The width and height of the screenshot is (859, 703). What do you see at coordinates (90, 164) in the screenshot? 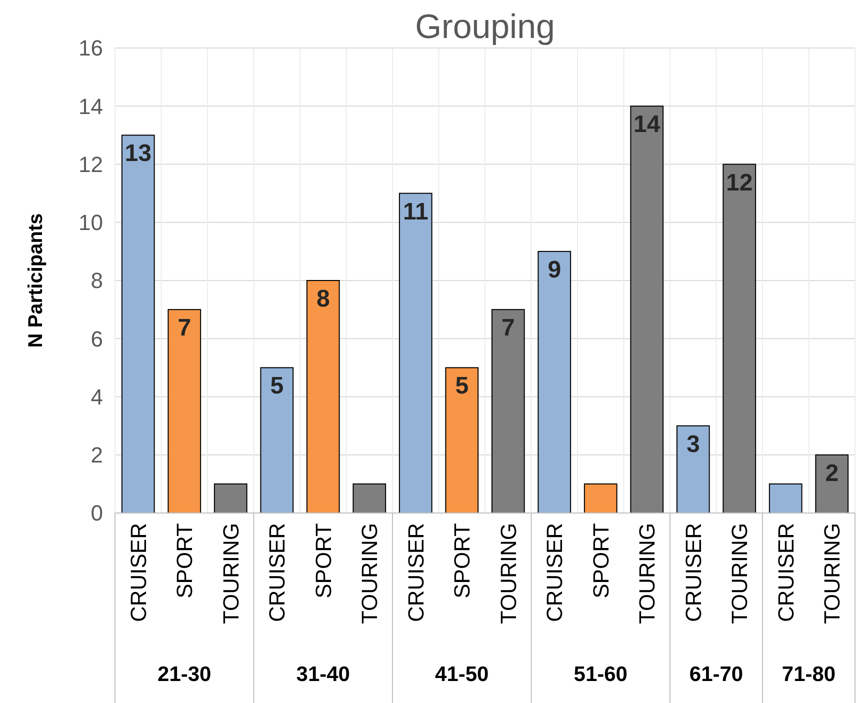
I see `y-tick-label: 12` at bounding box center [90, 164].